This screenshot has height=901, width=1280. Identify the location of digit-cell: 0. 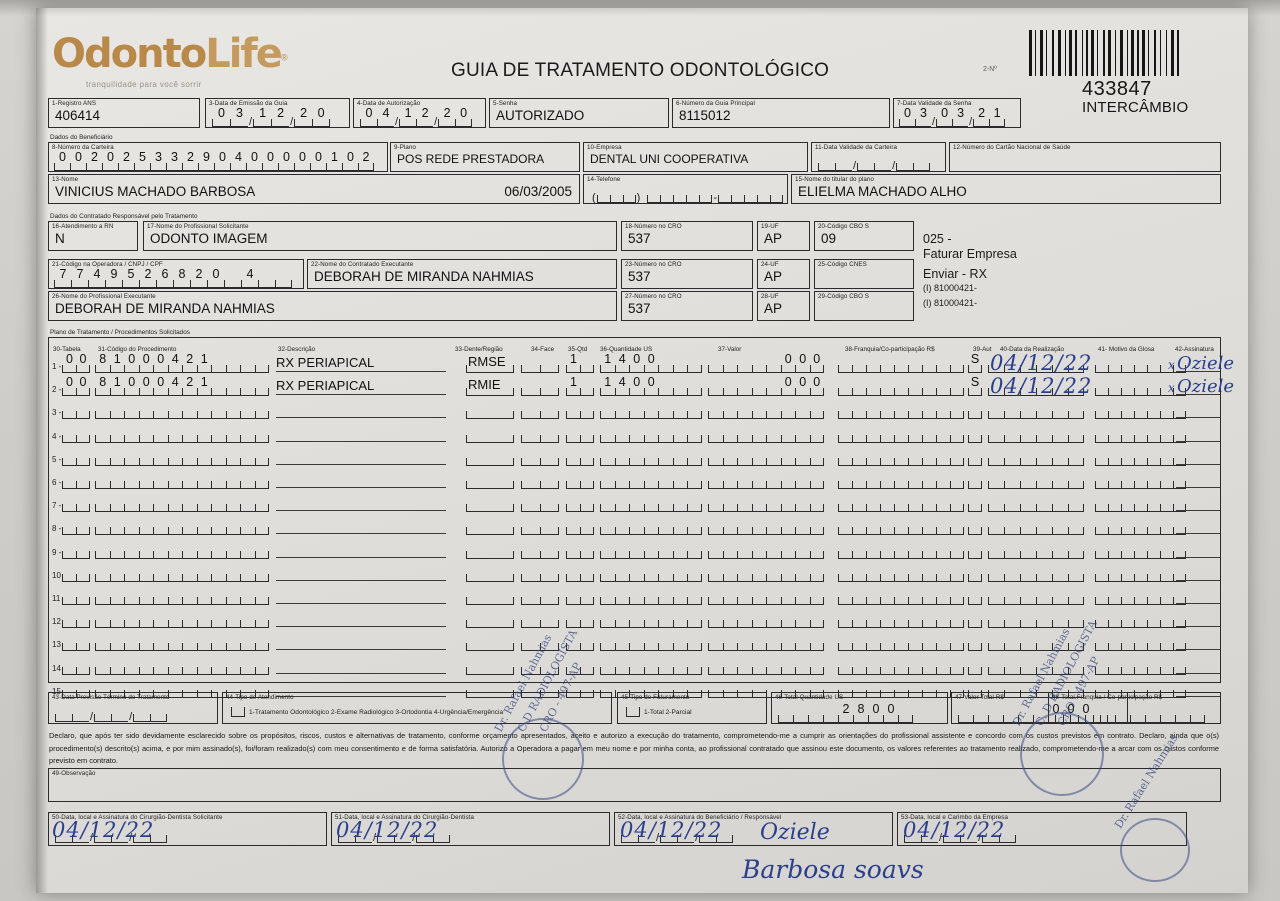
(890, 713).